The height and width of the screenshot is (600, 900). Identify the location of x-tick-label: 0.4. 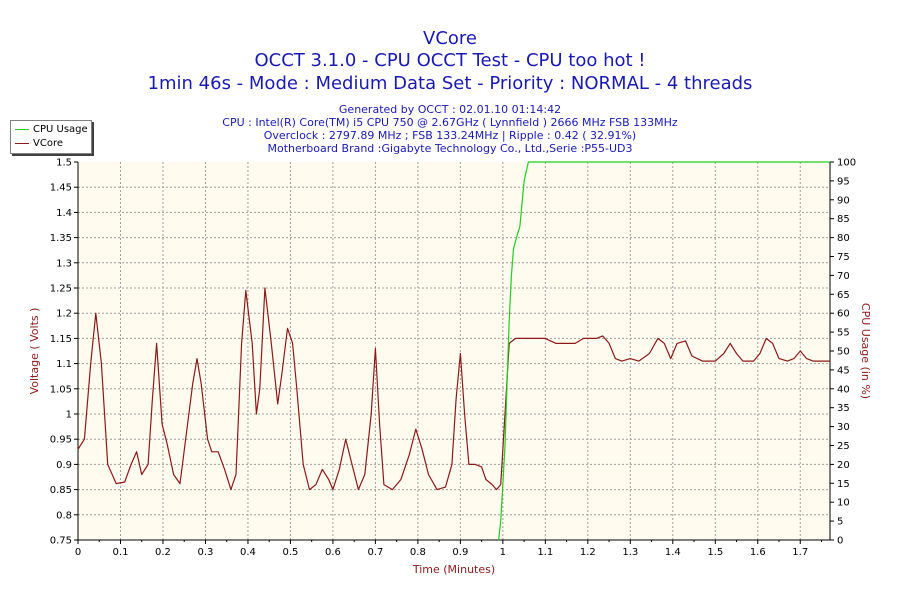
(248, 552).